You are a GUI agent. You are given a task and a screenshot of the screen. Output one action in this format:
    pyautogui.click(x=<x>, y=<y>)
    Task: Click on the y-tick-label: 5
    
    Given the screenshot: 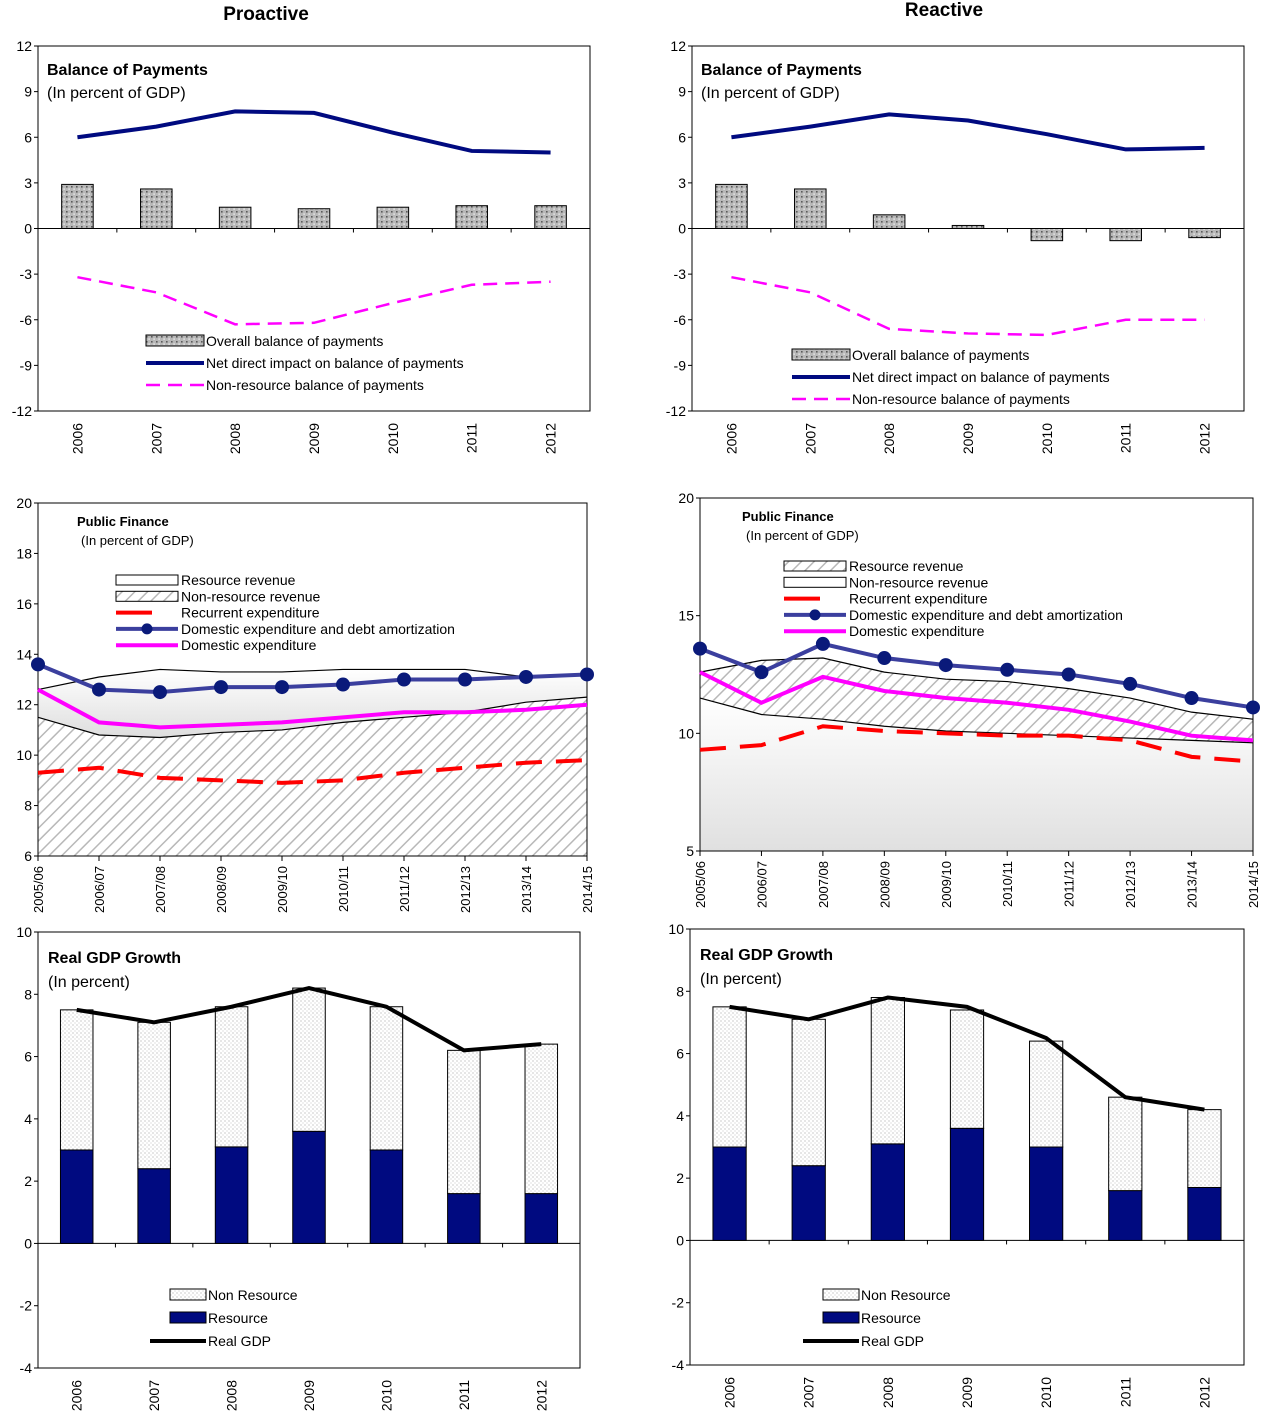 What is the action you would take?
    pyautogui.click(x=690, y=851)
    